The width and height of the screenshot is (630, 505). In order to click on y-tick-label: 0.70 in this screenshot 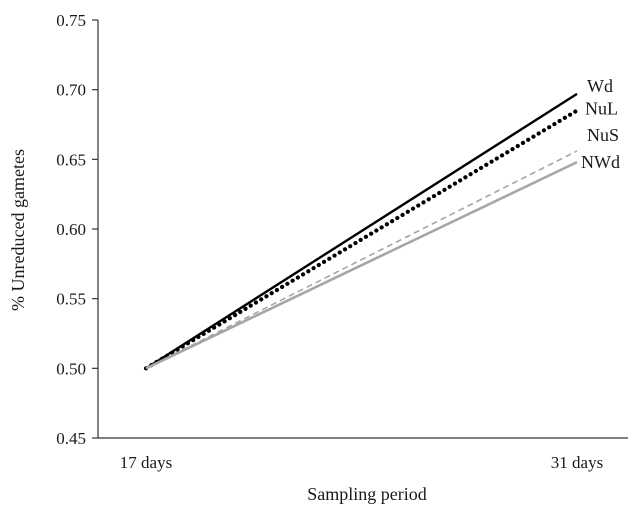, I will do `click(71, 90)`.